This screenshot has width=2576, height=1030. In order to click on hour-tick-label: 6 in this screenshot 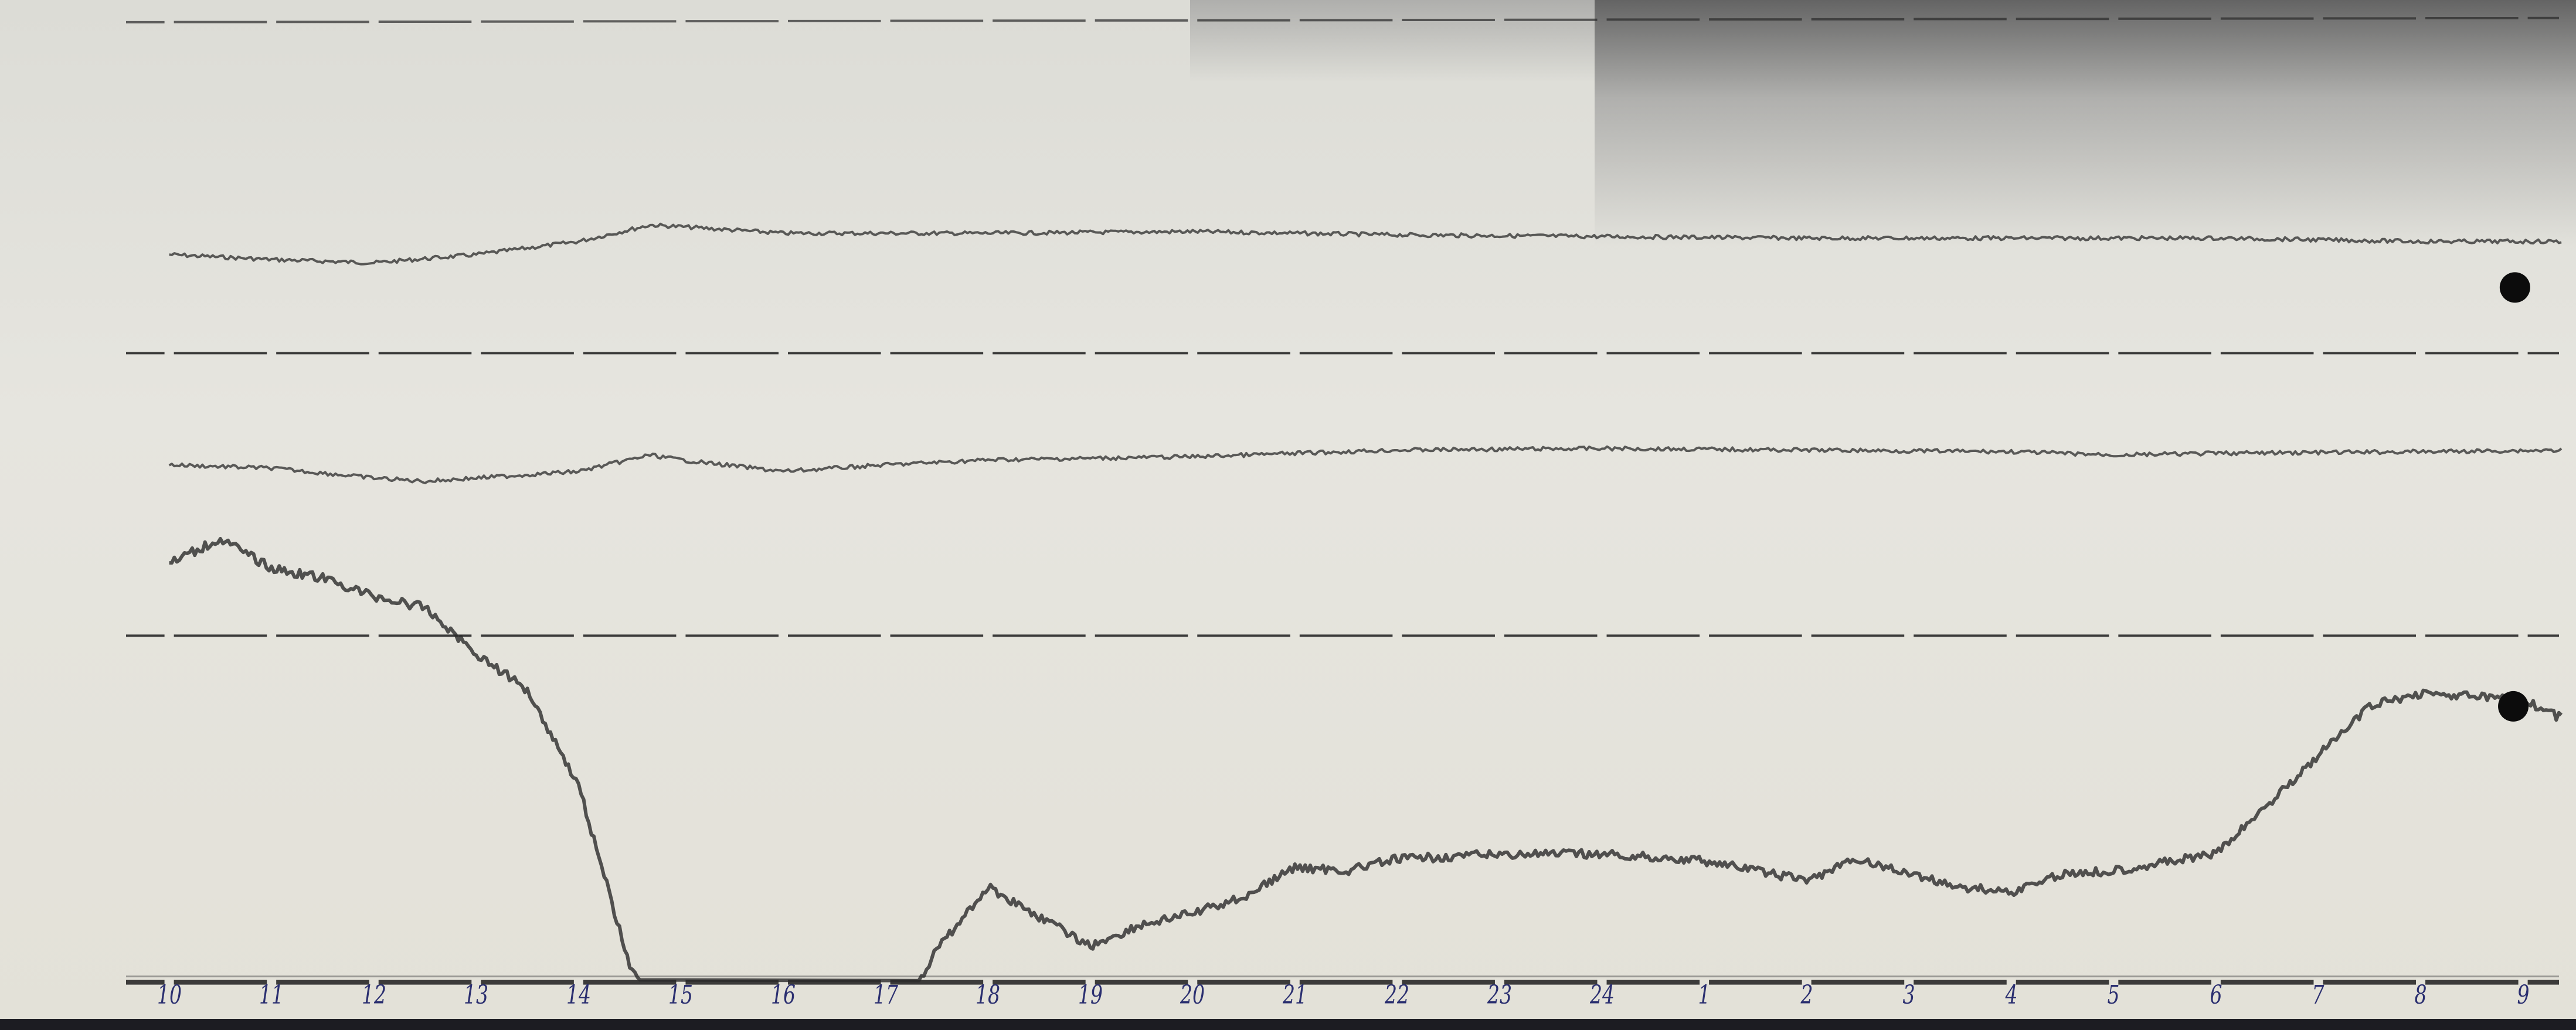, I will do `click(2216, 995)`.